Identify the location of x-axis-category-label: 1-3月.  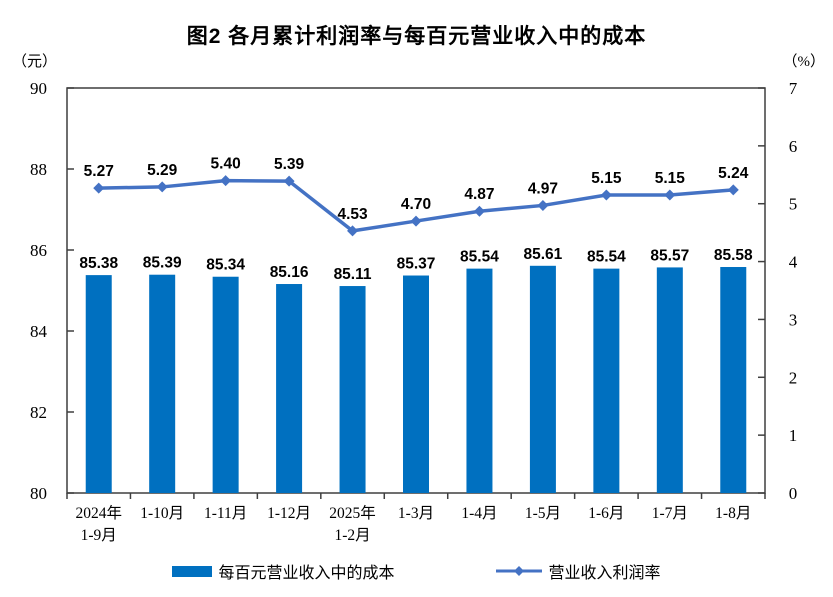
(416, 513).